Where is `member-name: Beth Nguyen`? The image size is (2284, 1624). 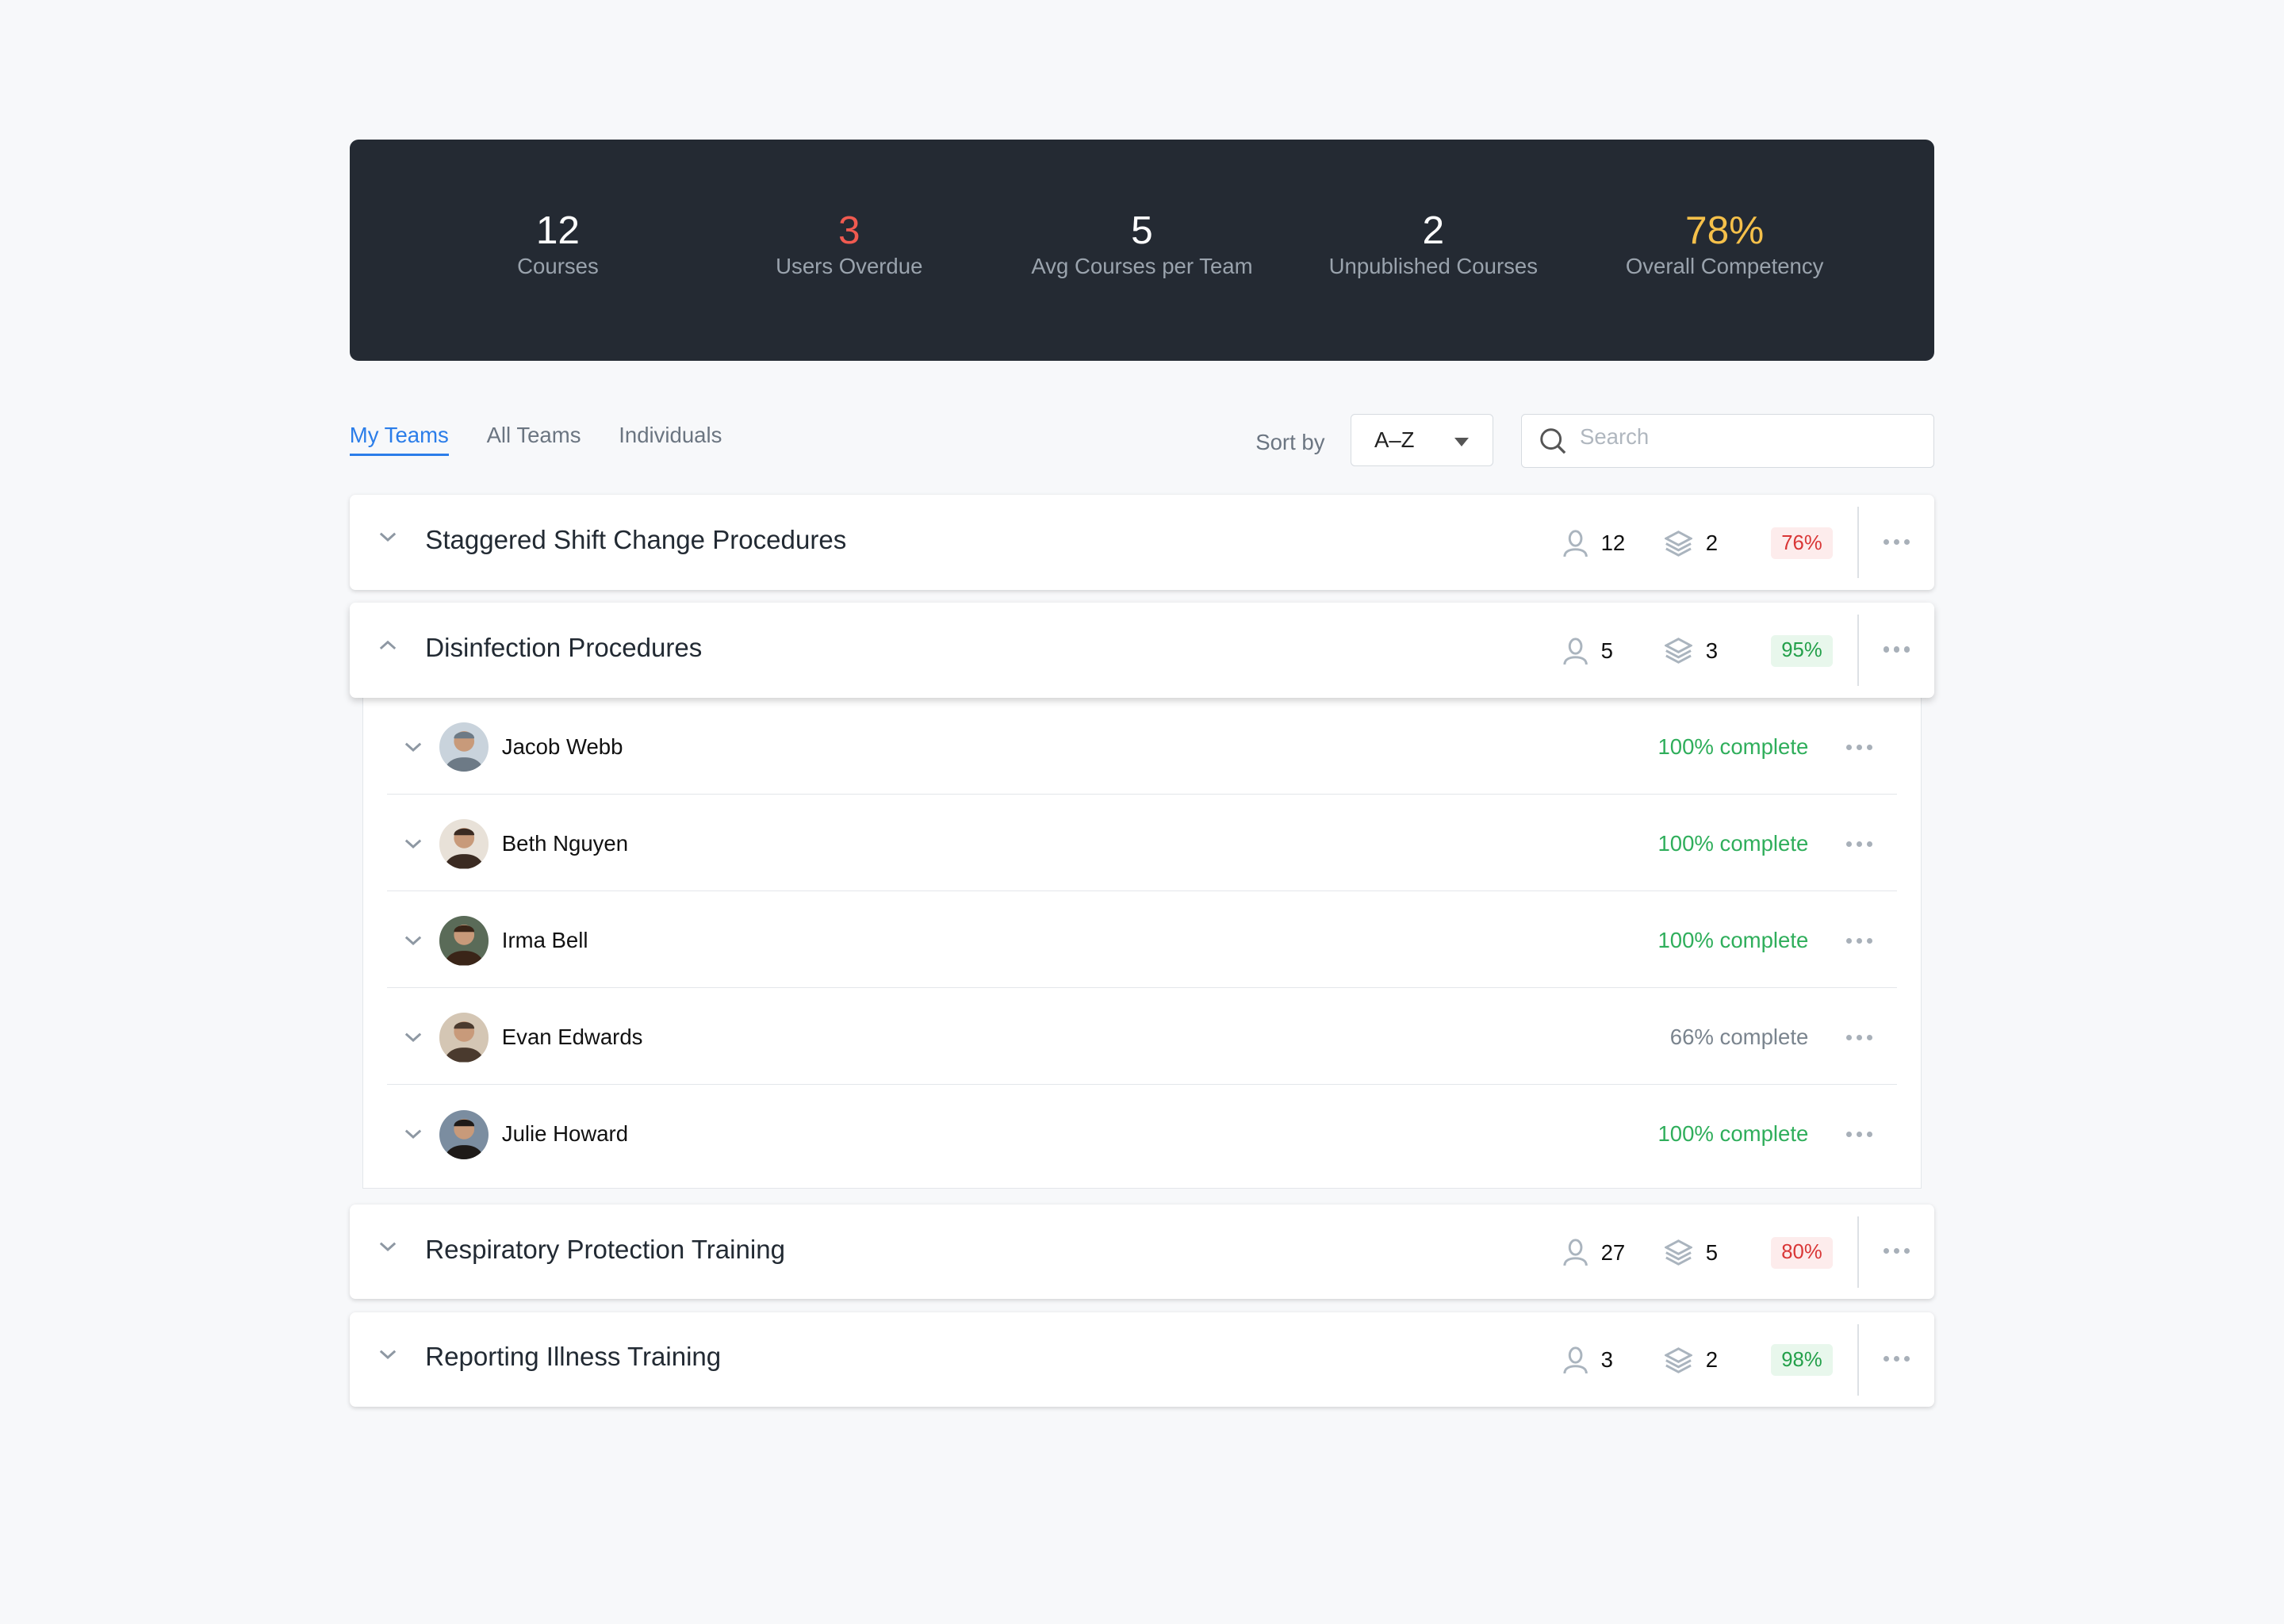
member-name: Beth Nguyen is located at coordinates (565, 843).